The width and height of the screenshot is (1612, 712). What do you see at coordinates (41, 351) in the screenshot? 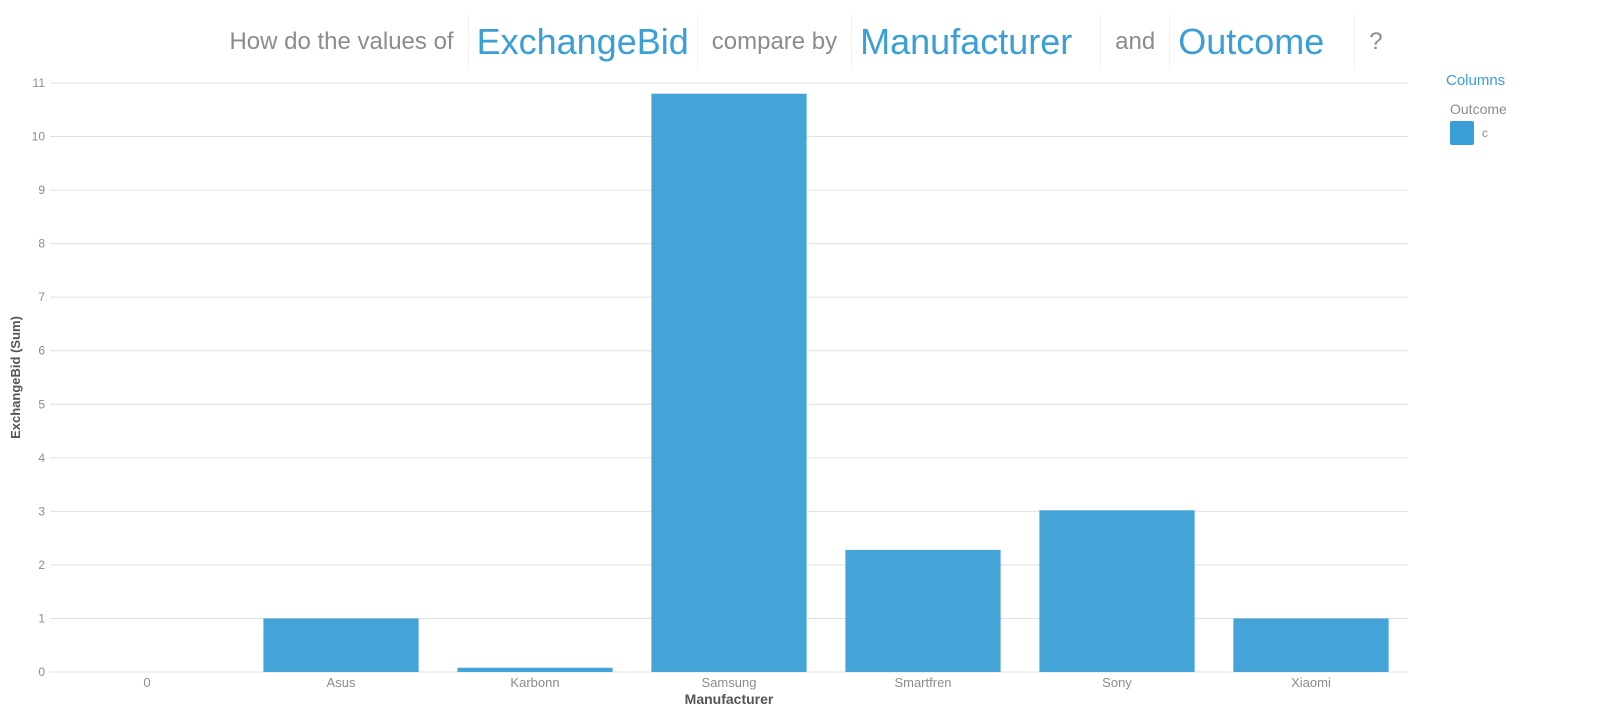
I see `y-tick-label: 6` at bounding box center [41, 351].